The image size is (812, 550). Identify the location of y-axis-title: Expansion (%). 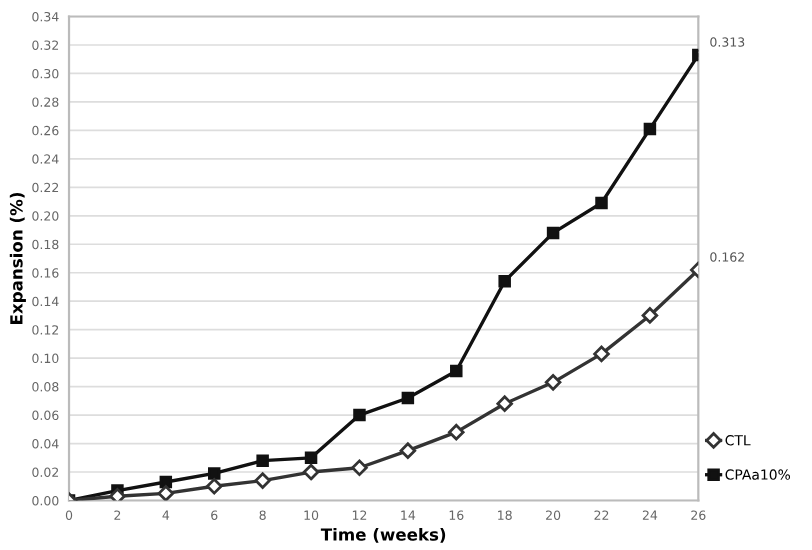
(17, 258).